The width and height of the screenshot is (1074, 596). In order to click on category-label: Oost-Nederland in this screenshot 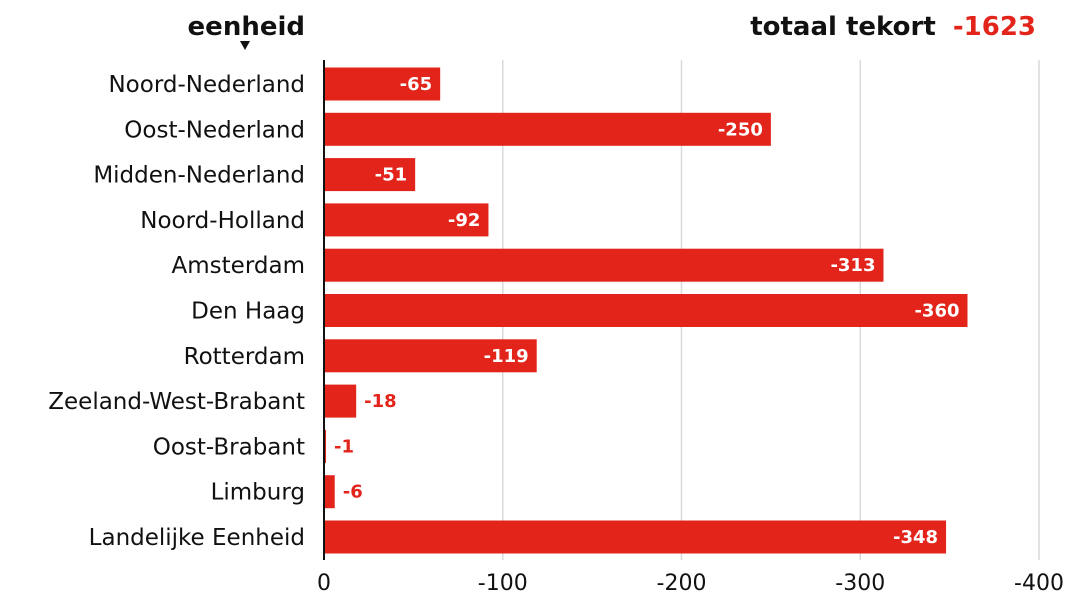, I will do `click(214, 130)`.